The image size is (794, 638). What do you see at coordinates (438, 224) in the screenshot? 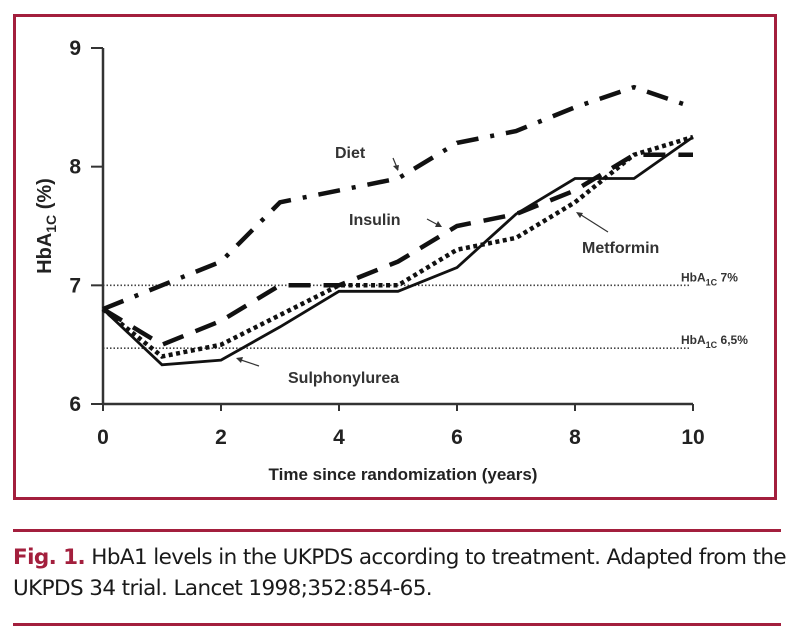
I see `arrow-head-insulin` at bounding box center [438, 224].